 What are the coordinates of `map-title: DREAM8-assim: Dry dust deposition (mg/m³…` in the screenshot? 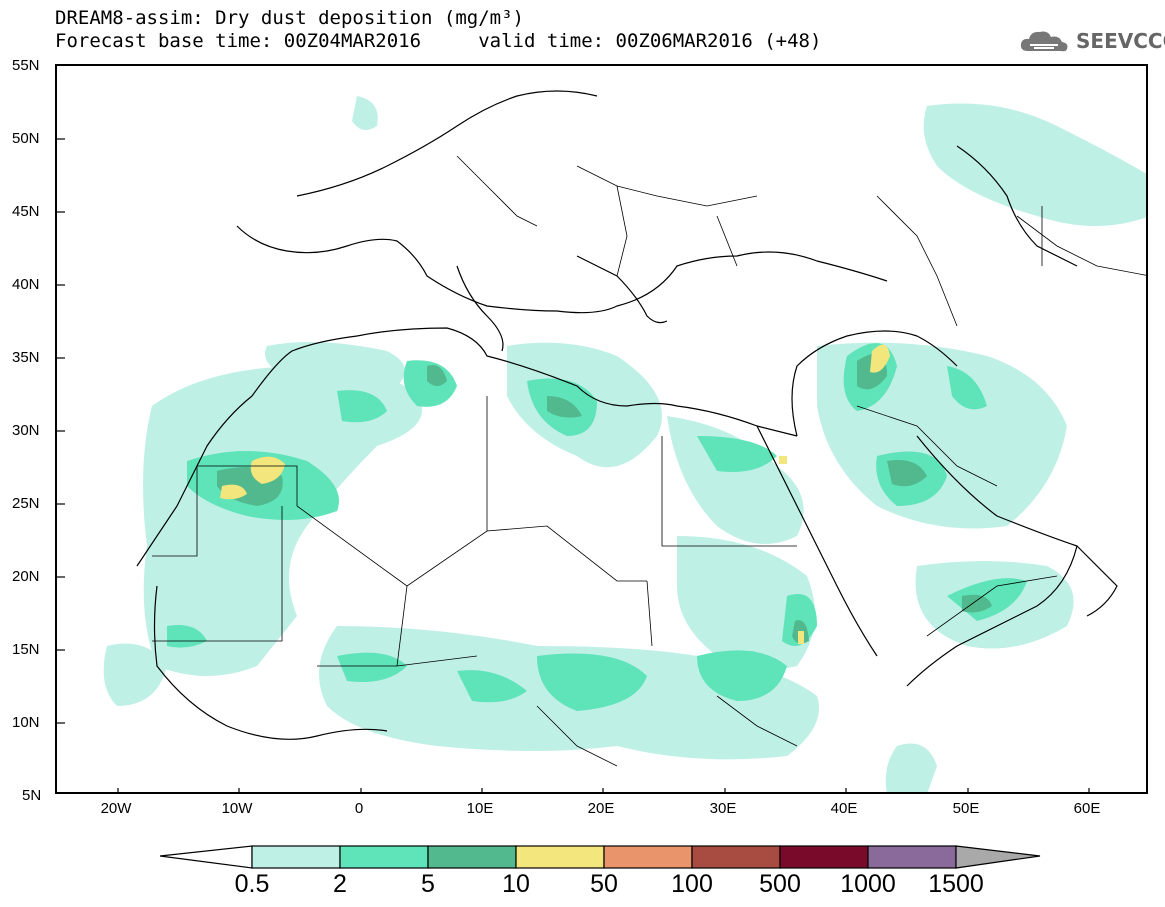 It's located at (289, 18).